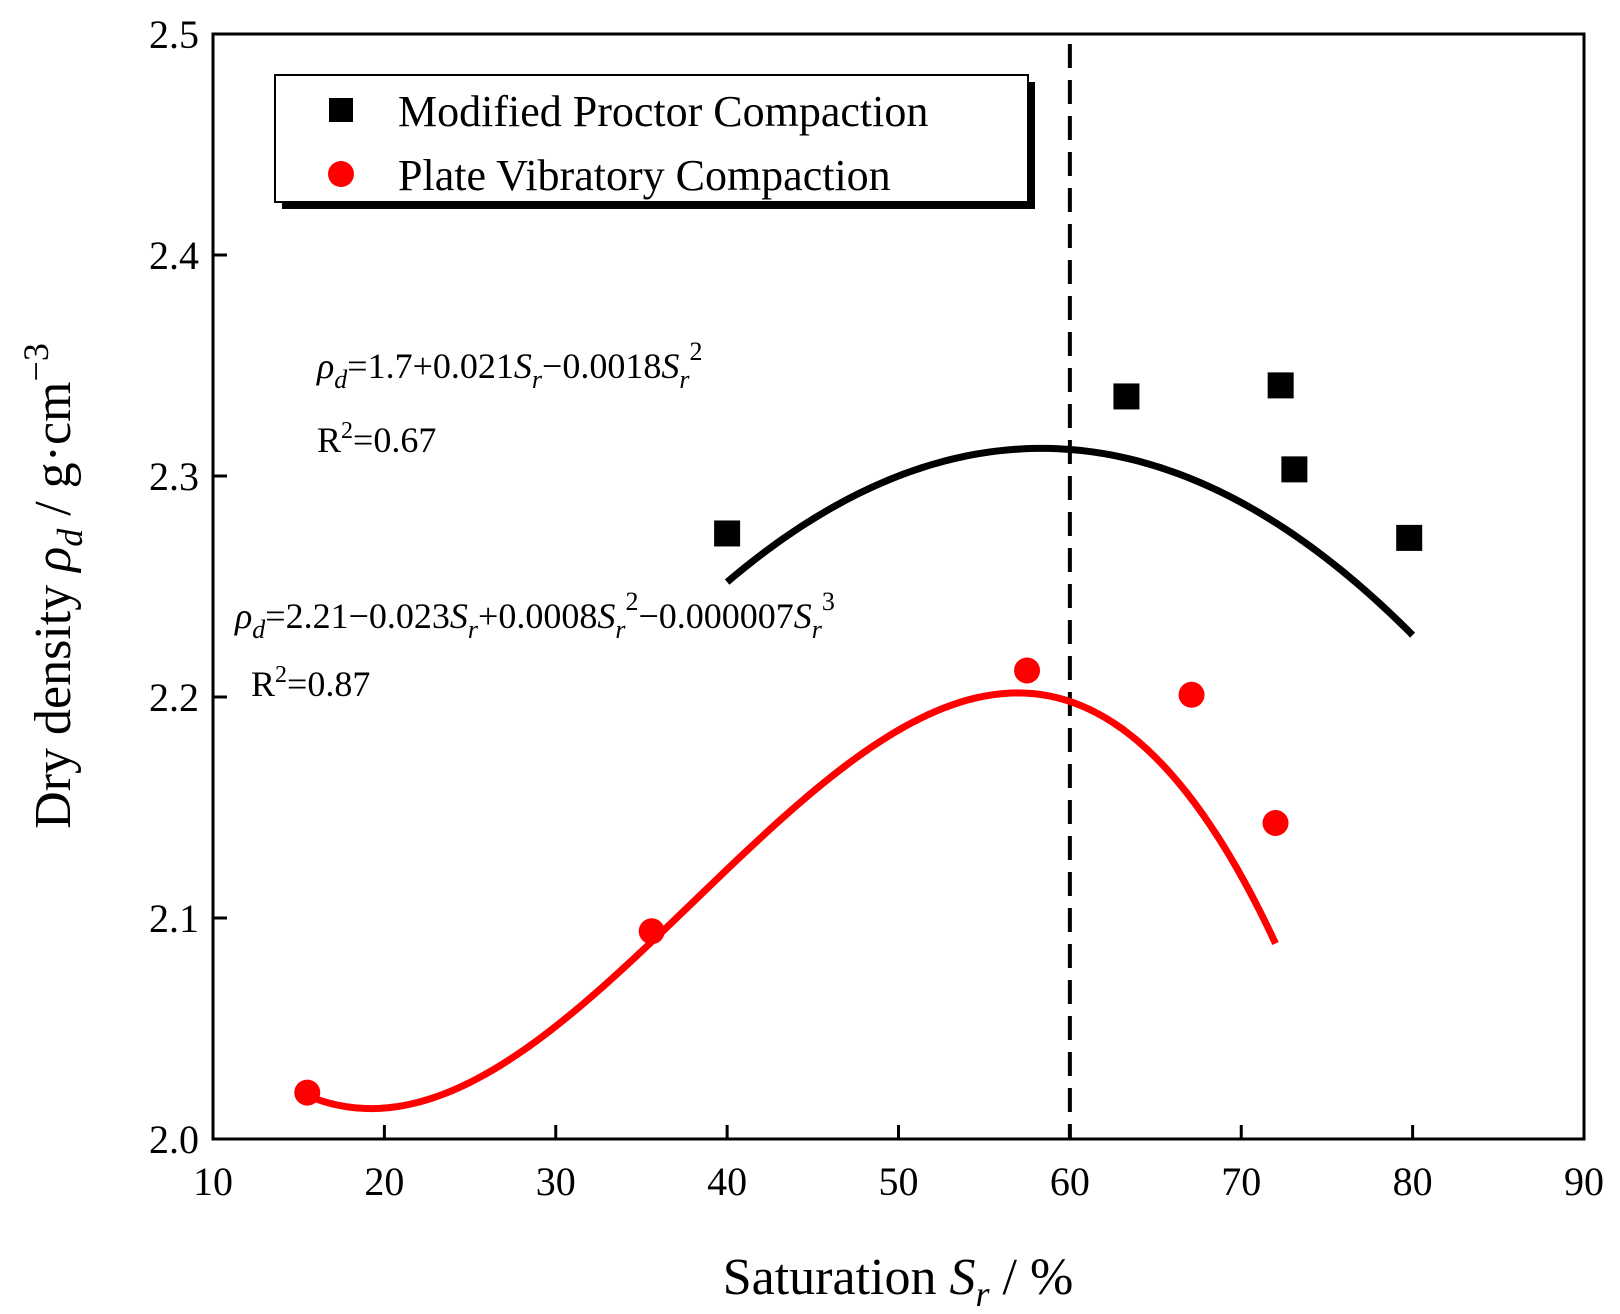 This screenshot has width=1620, height=1314. Describe the element at coordinates (384, 1181) in the screenshot. I see `x-tick-label-20: 20` at that location.